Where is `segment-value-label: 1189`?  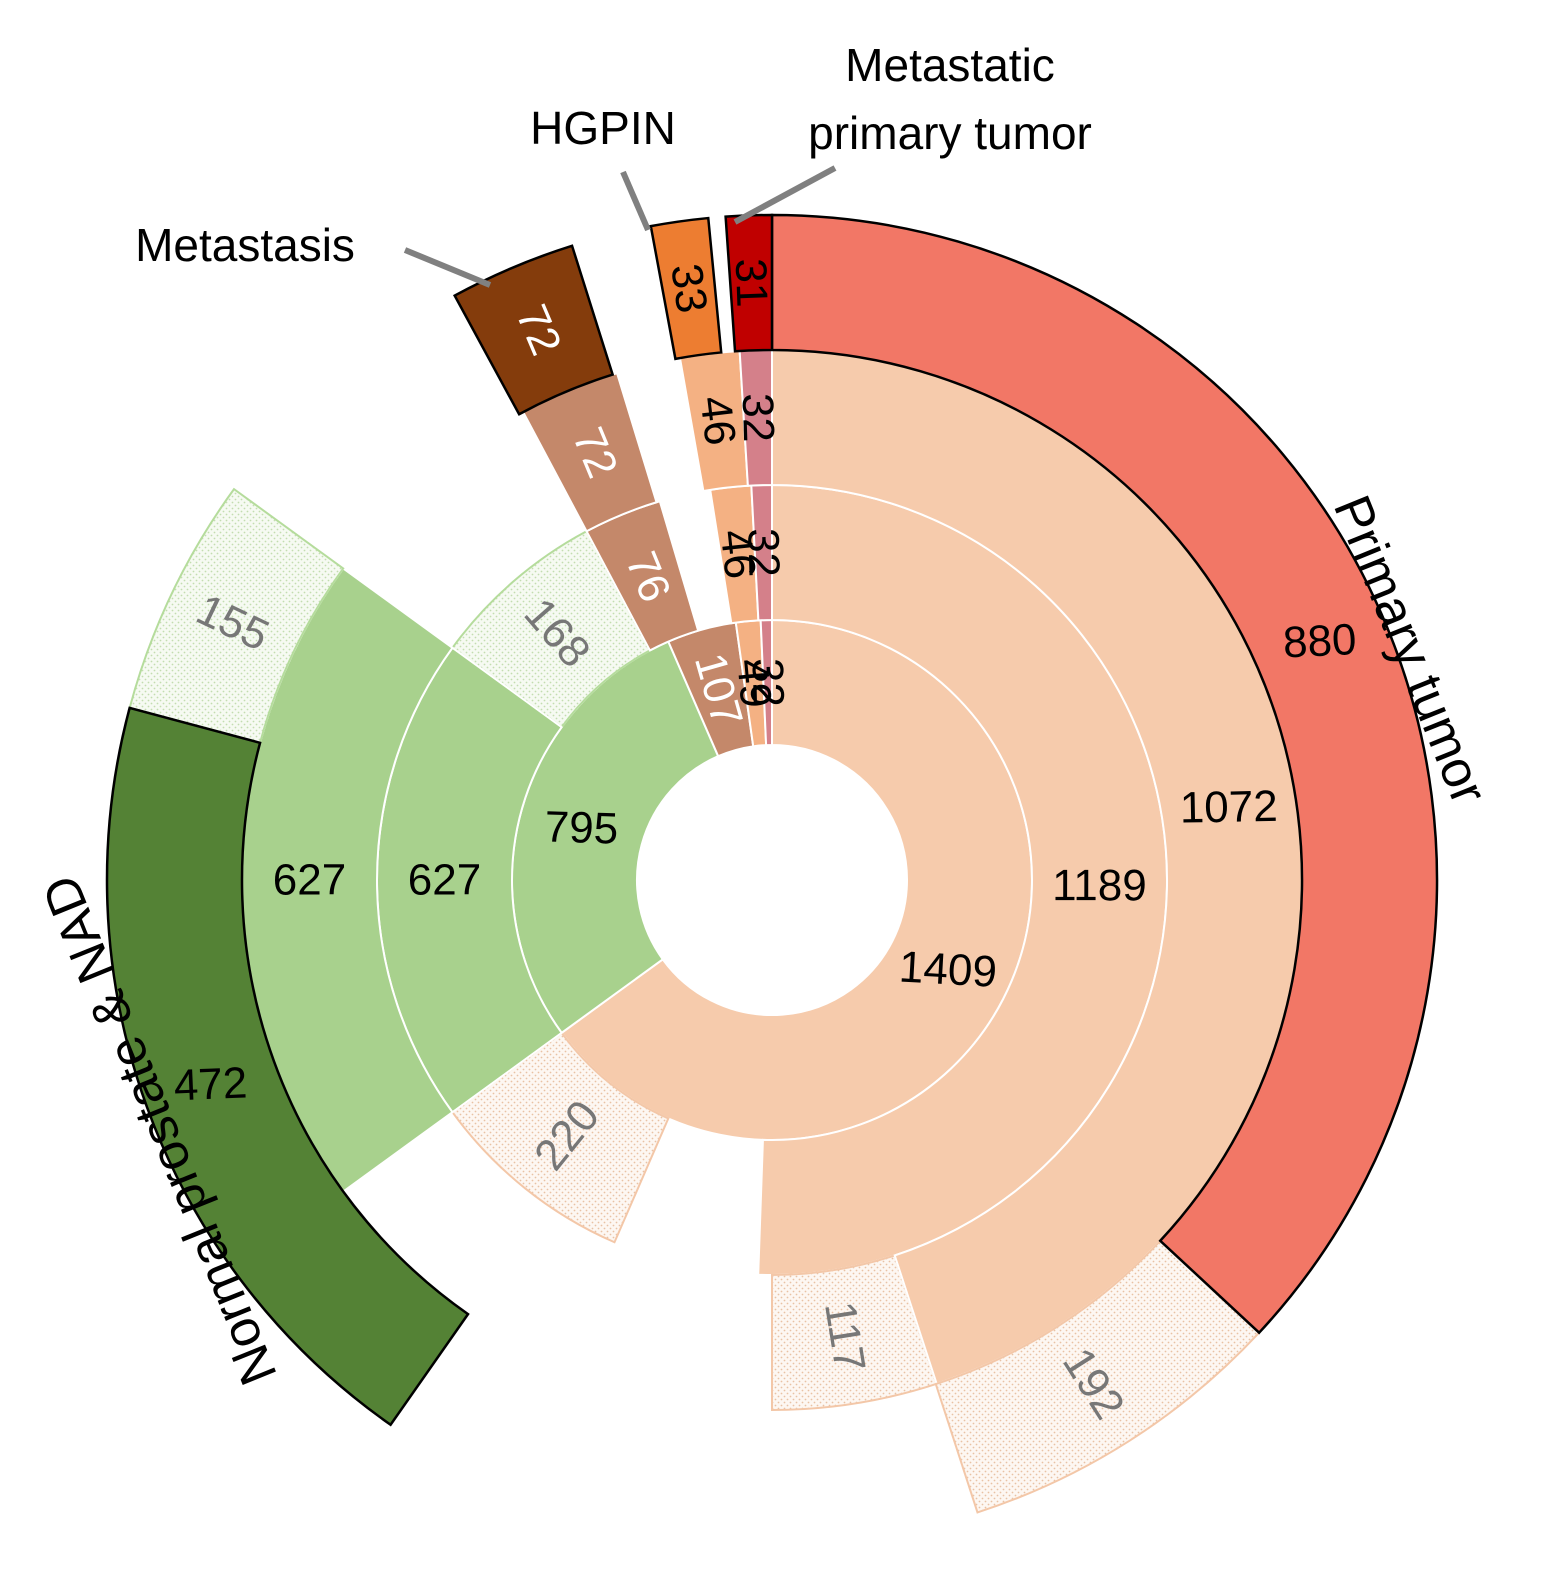
segment-value-label: 1189 is located at coordinates (1099, 885).